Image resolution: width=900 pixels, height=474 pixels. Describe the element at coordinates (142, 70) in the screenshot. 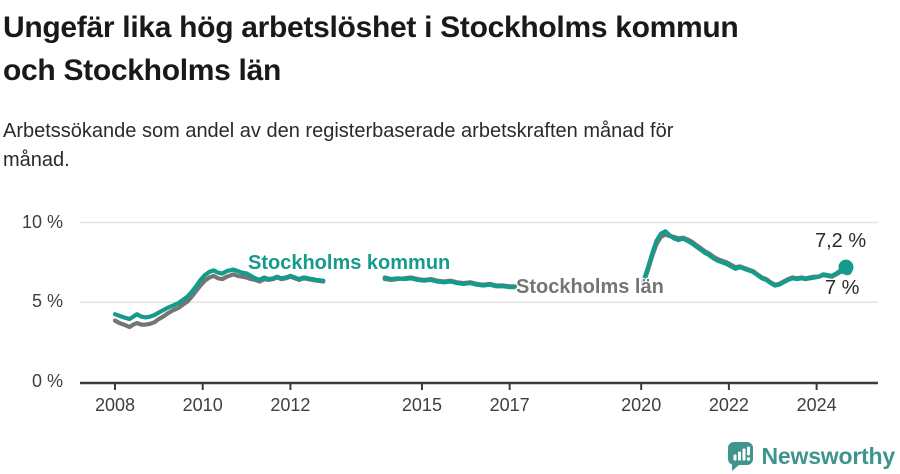

I see `title-line-2: och Stockholms län` at that location.